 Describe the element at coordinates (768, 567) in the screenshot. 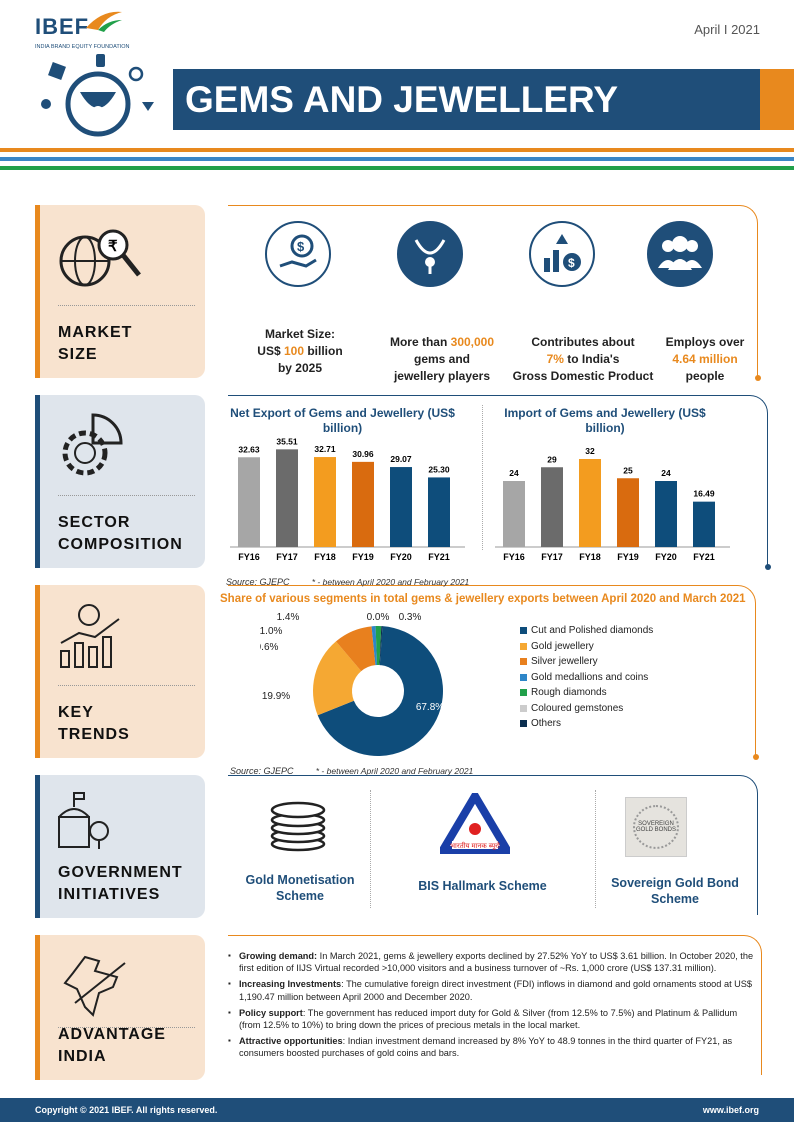

I see `connector-dot` at that location.